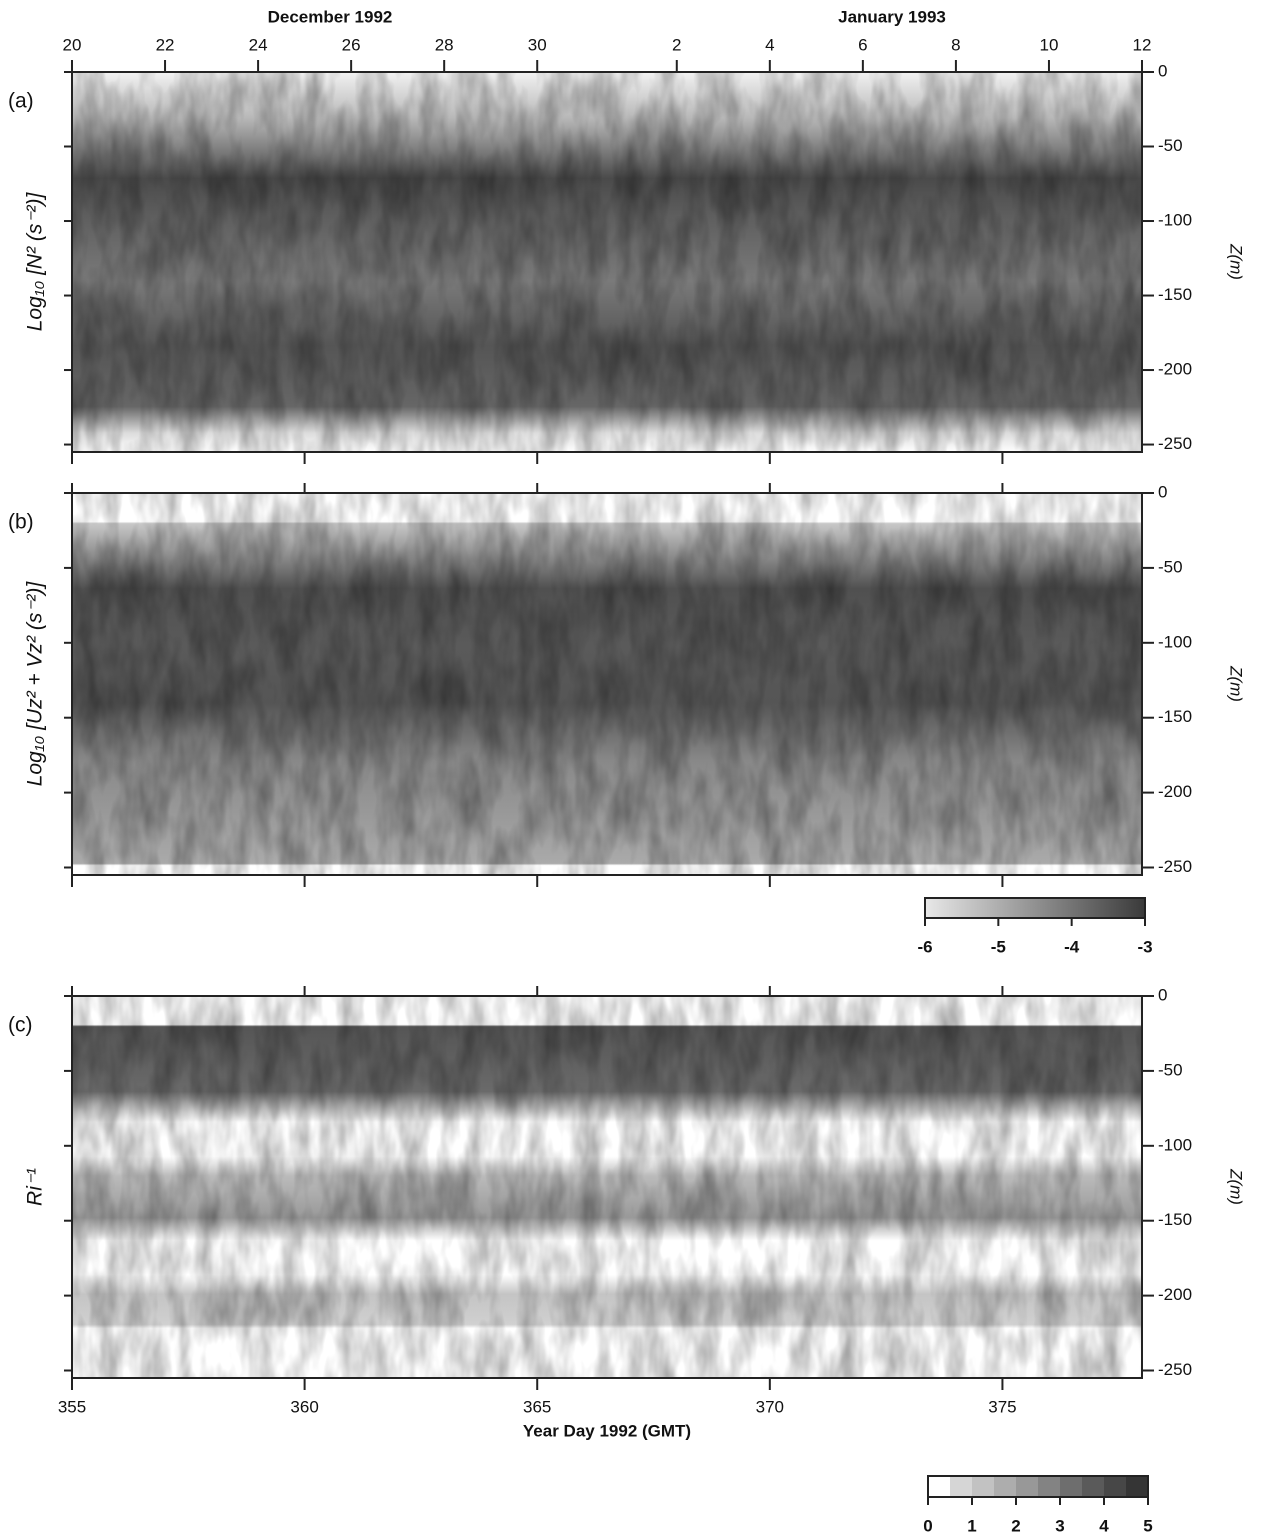  Describe the element at coordinates (165, 44) in the screenshot. I see `top-x-tick-label: 22` at that location.